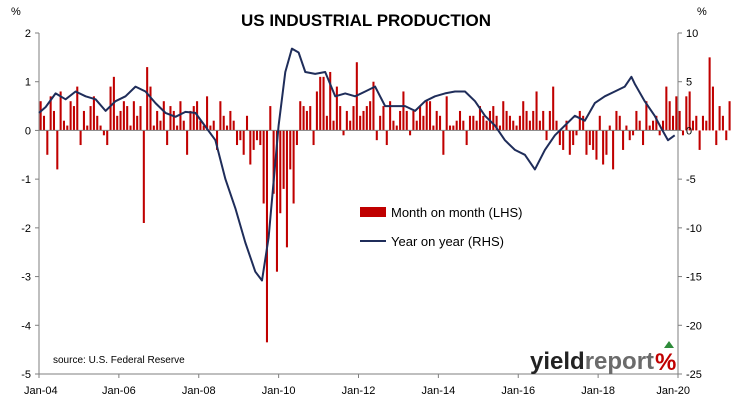 The height and width of the screenshot is (400, 731). I want to click on source-note: source: U.S. Federal Reserve, so click(119, 360).